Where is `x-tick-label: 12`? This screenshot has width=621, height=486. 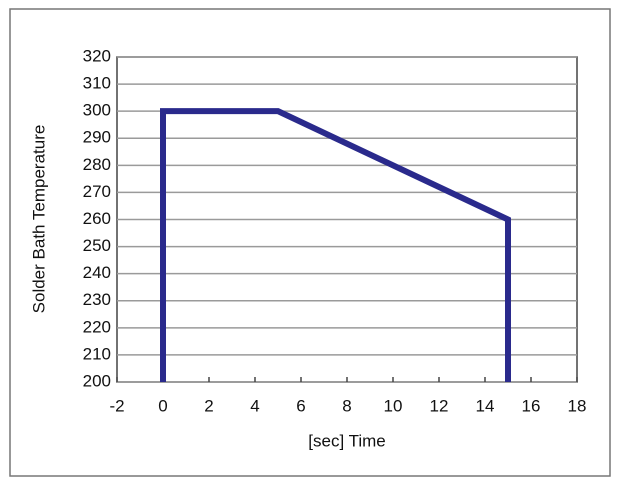 x-tick-label: 12 is located at coordinates (439, 405).